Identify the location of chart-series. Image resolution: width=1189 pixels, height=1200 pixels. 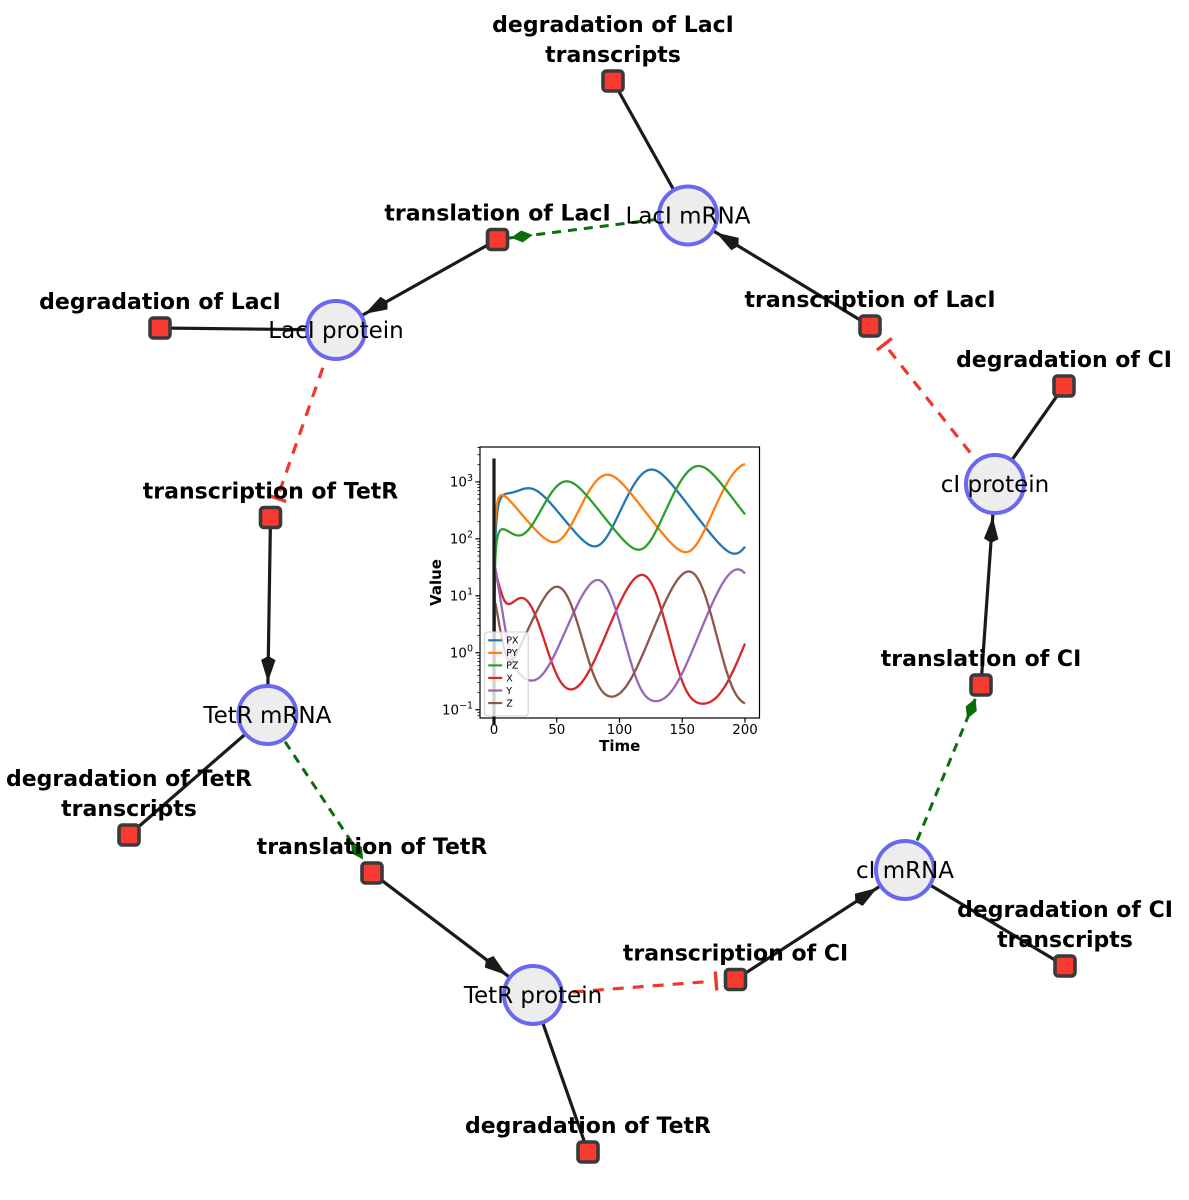
(619, 590).